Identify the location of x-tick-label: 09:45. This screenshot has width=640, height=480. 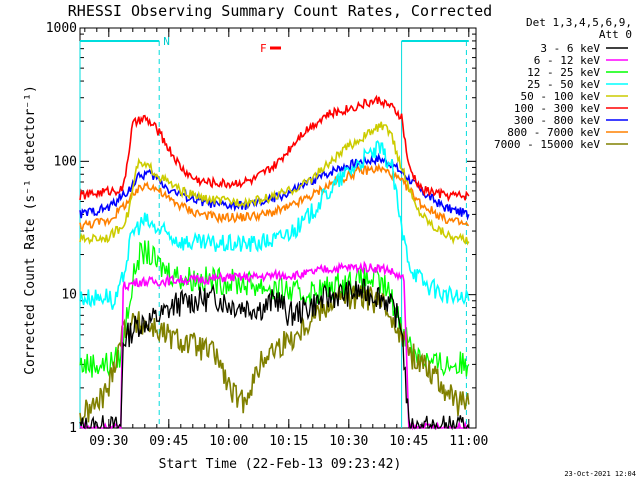
(168, 441).